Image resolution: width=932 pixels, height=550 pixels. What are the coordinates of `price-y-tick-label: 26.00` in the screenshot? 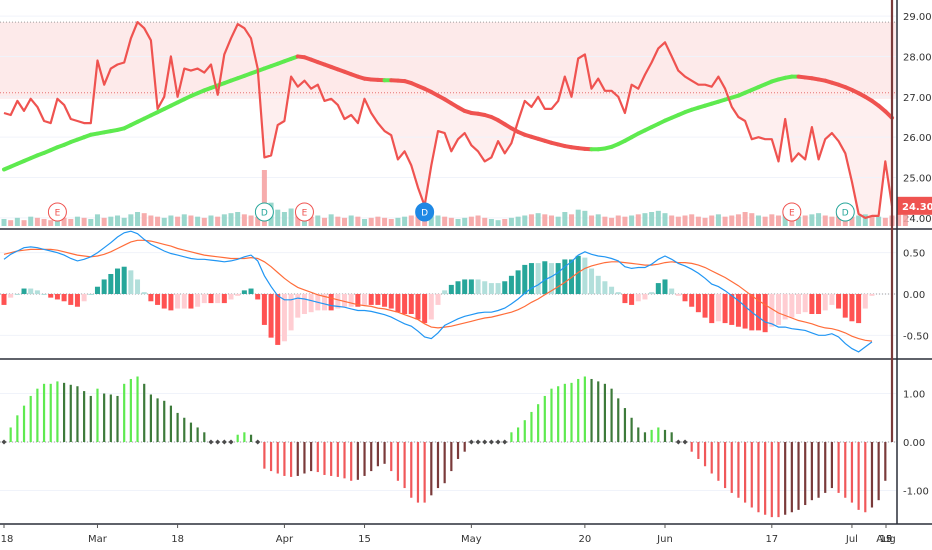 It's located at (917, 138).